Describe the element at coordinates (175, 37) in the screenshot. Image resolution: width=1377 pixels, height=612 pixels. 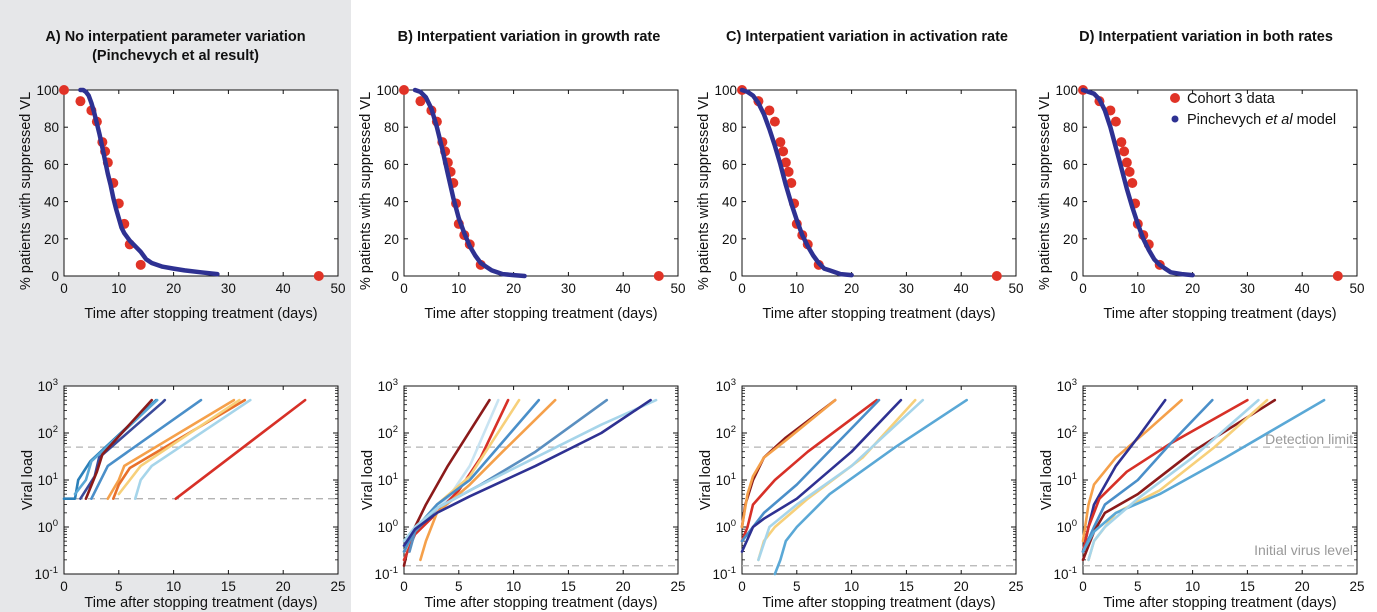
I see `panel-a-title-line1: A) No interpatient parameter variation` at that location.